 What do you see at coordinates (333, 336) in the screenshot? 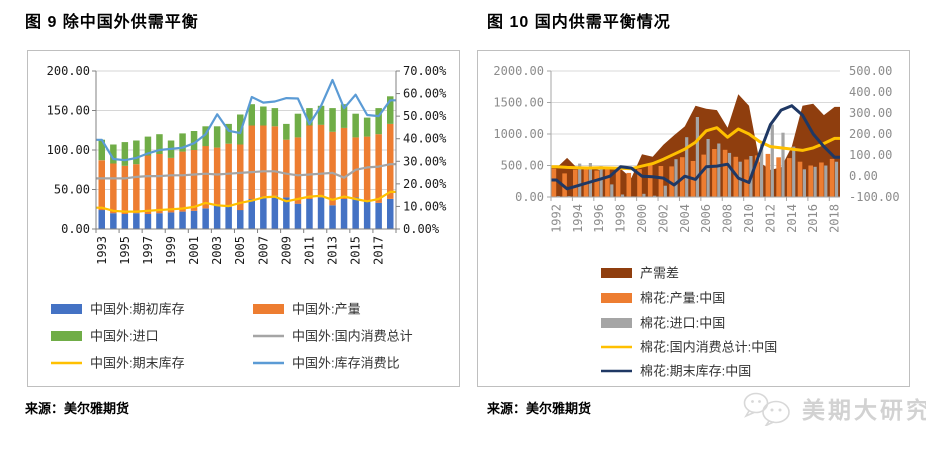
I see `legend-item: 中国外:国内消费总计` at bounding box center [333, 336].